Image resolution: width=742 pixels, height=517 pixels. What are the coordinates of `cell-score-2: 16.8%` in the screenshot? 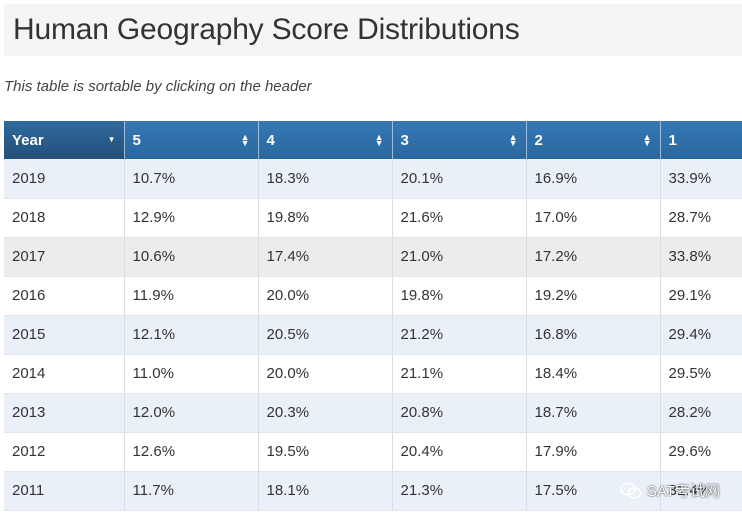 It's located at (593, 335).